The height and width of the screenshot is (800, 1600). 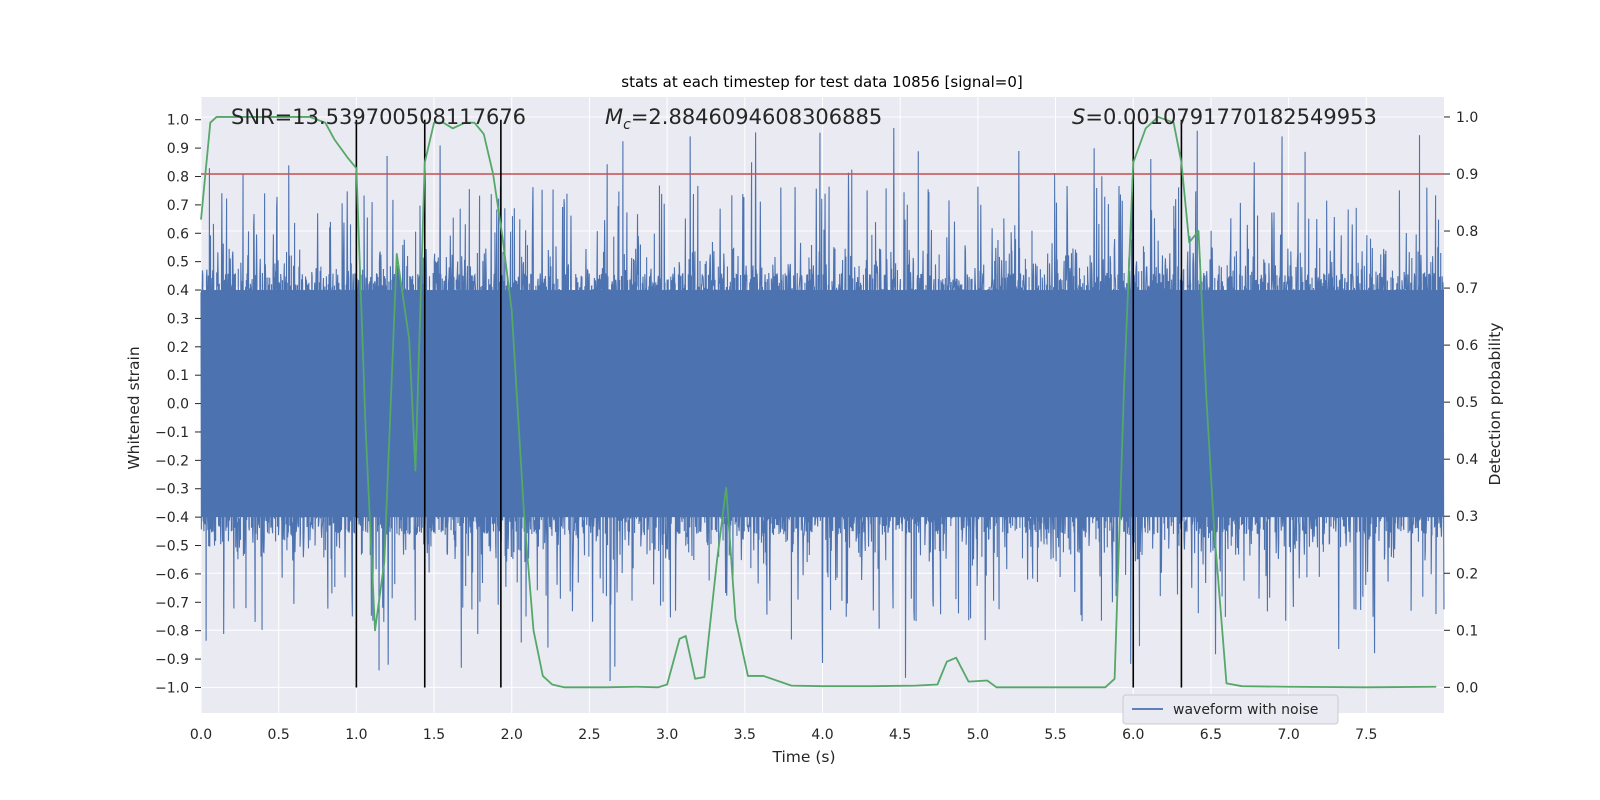 What do you see at coordinates (1467, 232) in the screenshot?
I see `y-right-tick-label: 0.8` at bounding box center [1467, 232].